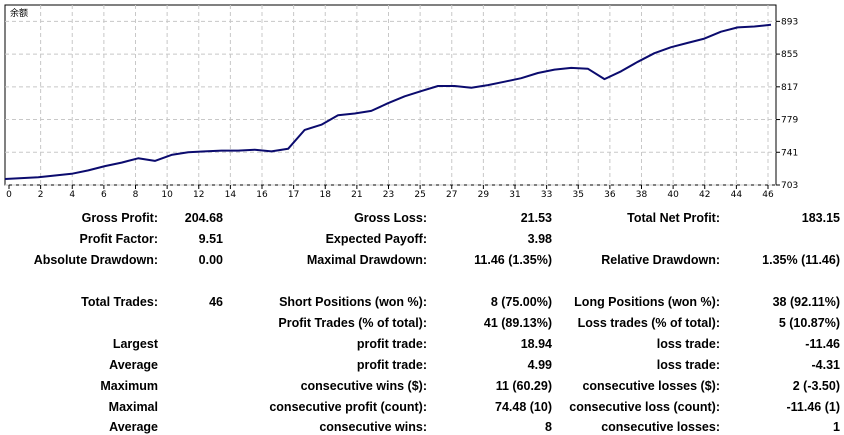 The height and width of the screenshot is (435, 844). Describe the element at coordinates (836, 427) in the screenshot. I see `avg-cons-losses-value: 1` at that location.